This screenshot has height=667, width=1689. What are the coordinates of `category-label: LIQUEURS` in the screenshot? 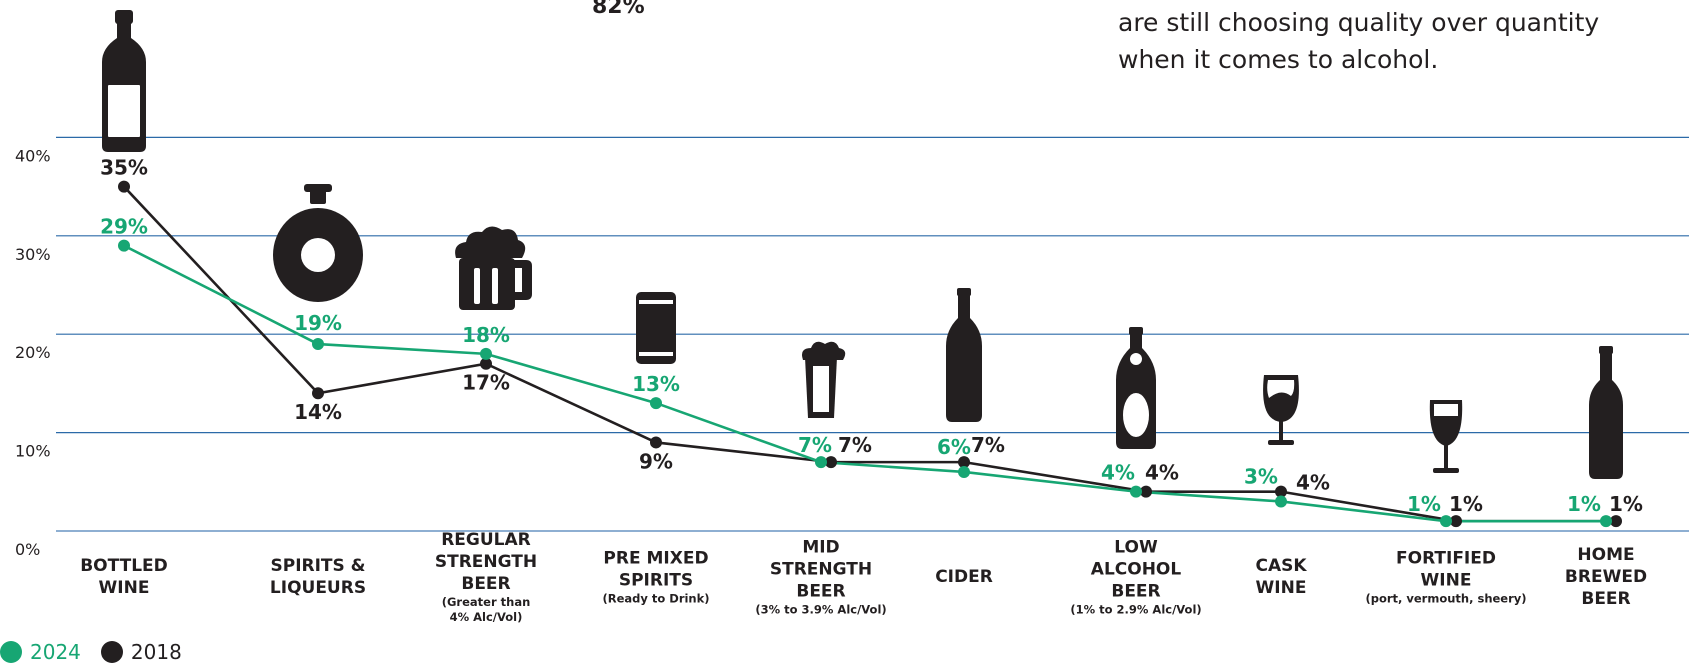 It's located at (318, 588).